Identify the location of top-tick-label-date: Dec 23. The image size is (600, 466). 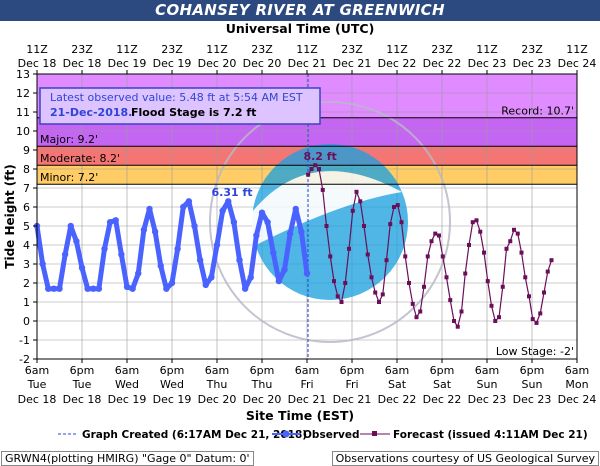
(487, 63).